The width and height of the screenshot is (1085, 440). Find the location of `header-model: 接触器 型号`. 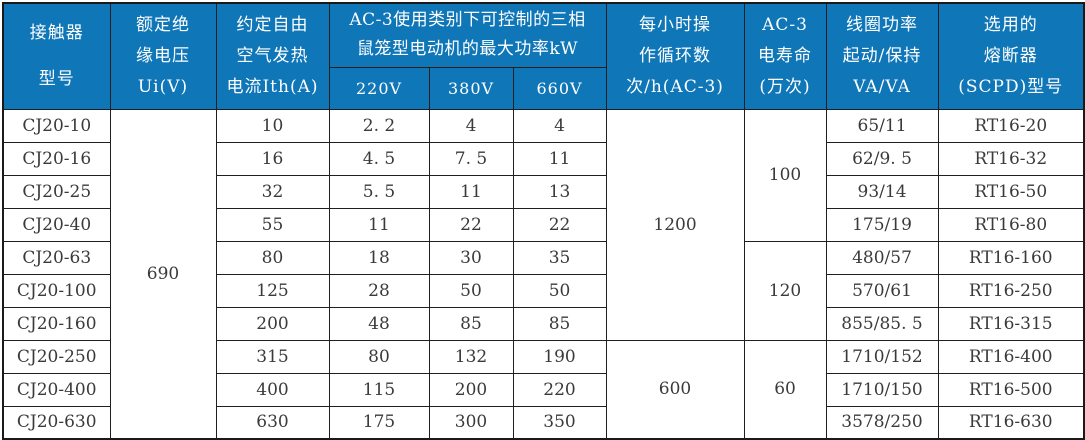

header-model: 接触器 型号 is located at coordinates (56, 56).